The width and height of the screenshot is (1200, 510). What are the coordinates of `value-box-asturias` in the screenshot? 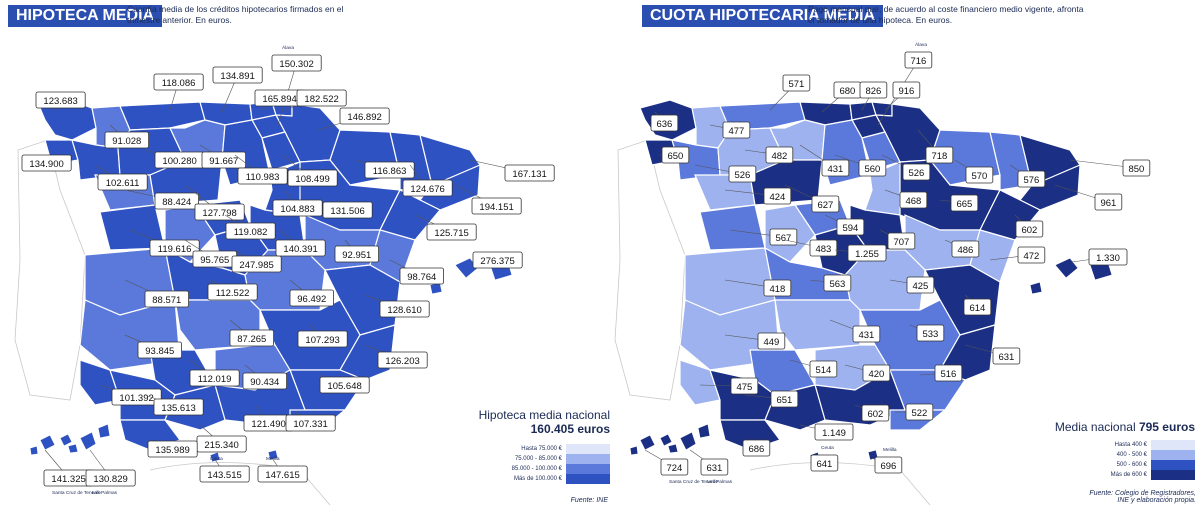 It's located at (796, 83).